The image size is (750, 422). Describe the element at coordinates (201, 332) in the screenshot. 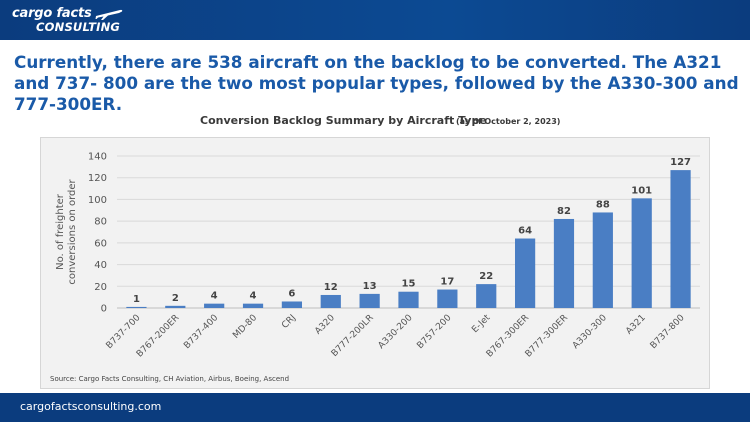

I see `x-tick-label: B737-400` at that location.